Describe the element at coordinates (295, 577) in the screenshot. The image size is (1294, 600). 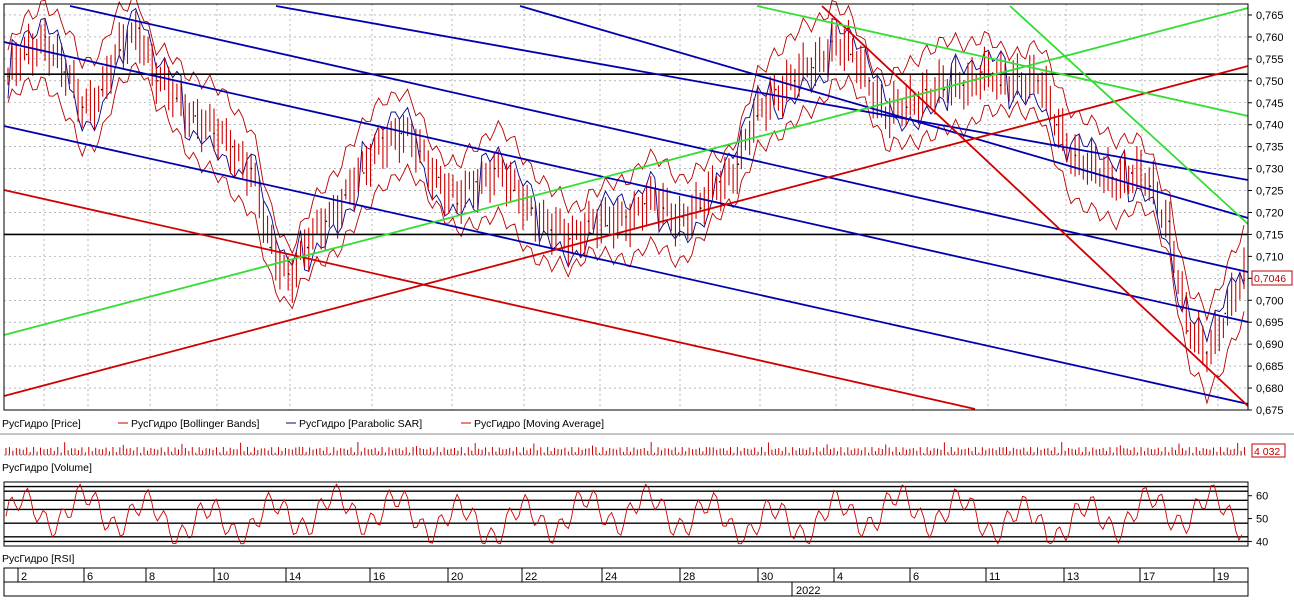
I see `x-tick-label: 14` at that location.